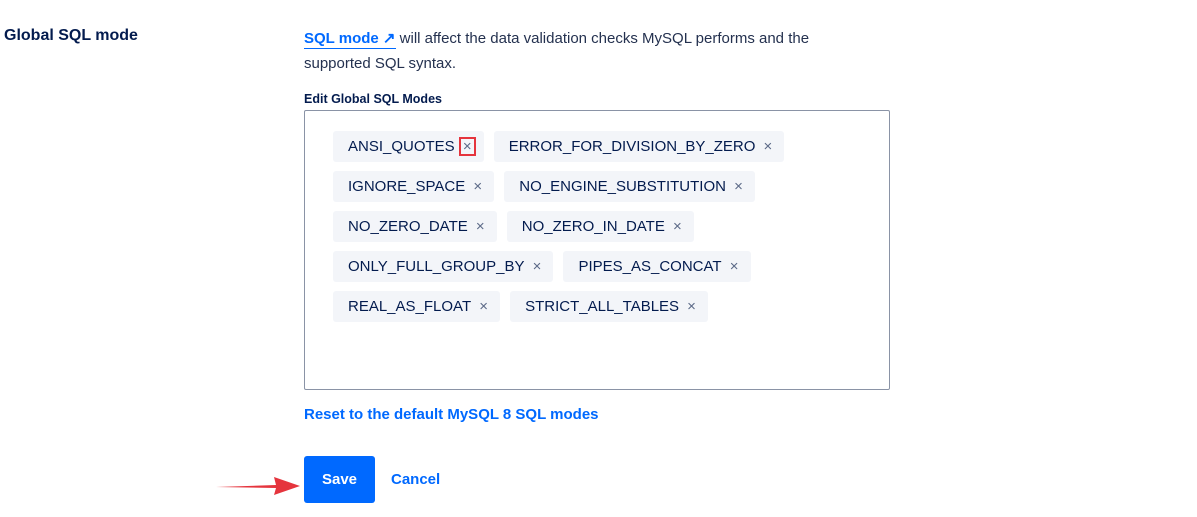  Describe the element at coordinates (389, 38) in the screenshot. I see `external-arrow-icon: ↗` at that location.